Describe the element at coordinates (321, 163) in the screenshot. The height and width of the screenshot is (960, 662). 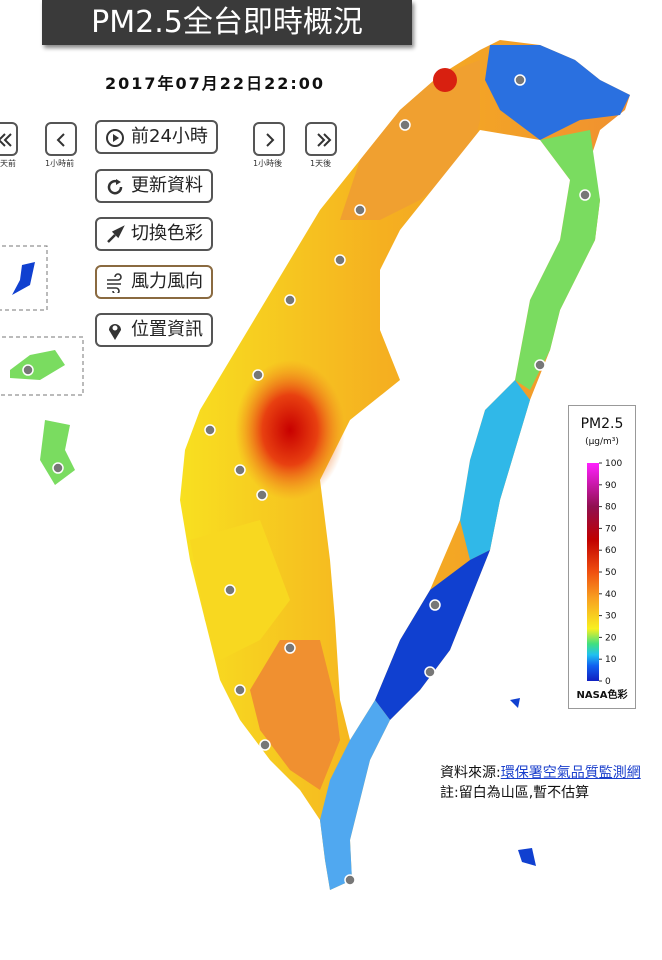
I see `nav-label: 1天後` at that location.